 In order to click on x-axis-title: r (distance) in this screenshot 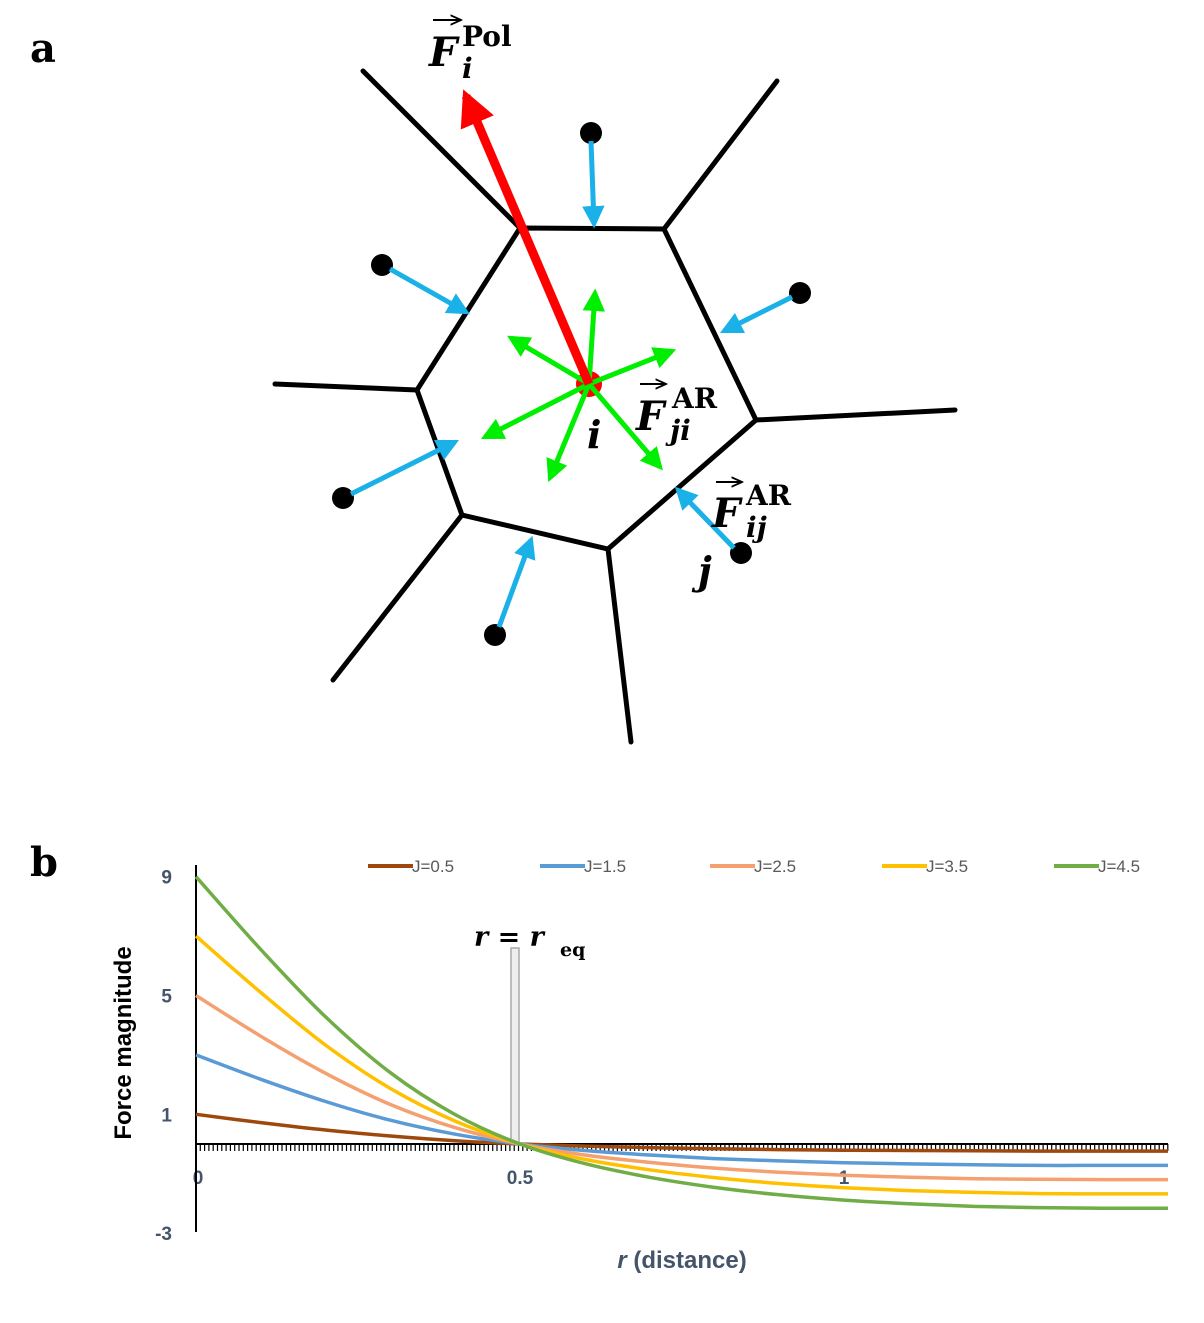, I will do `click(681, 1260)`.